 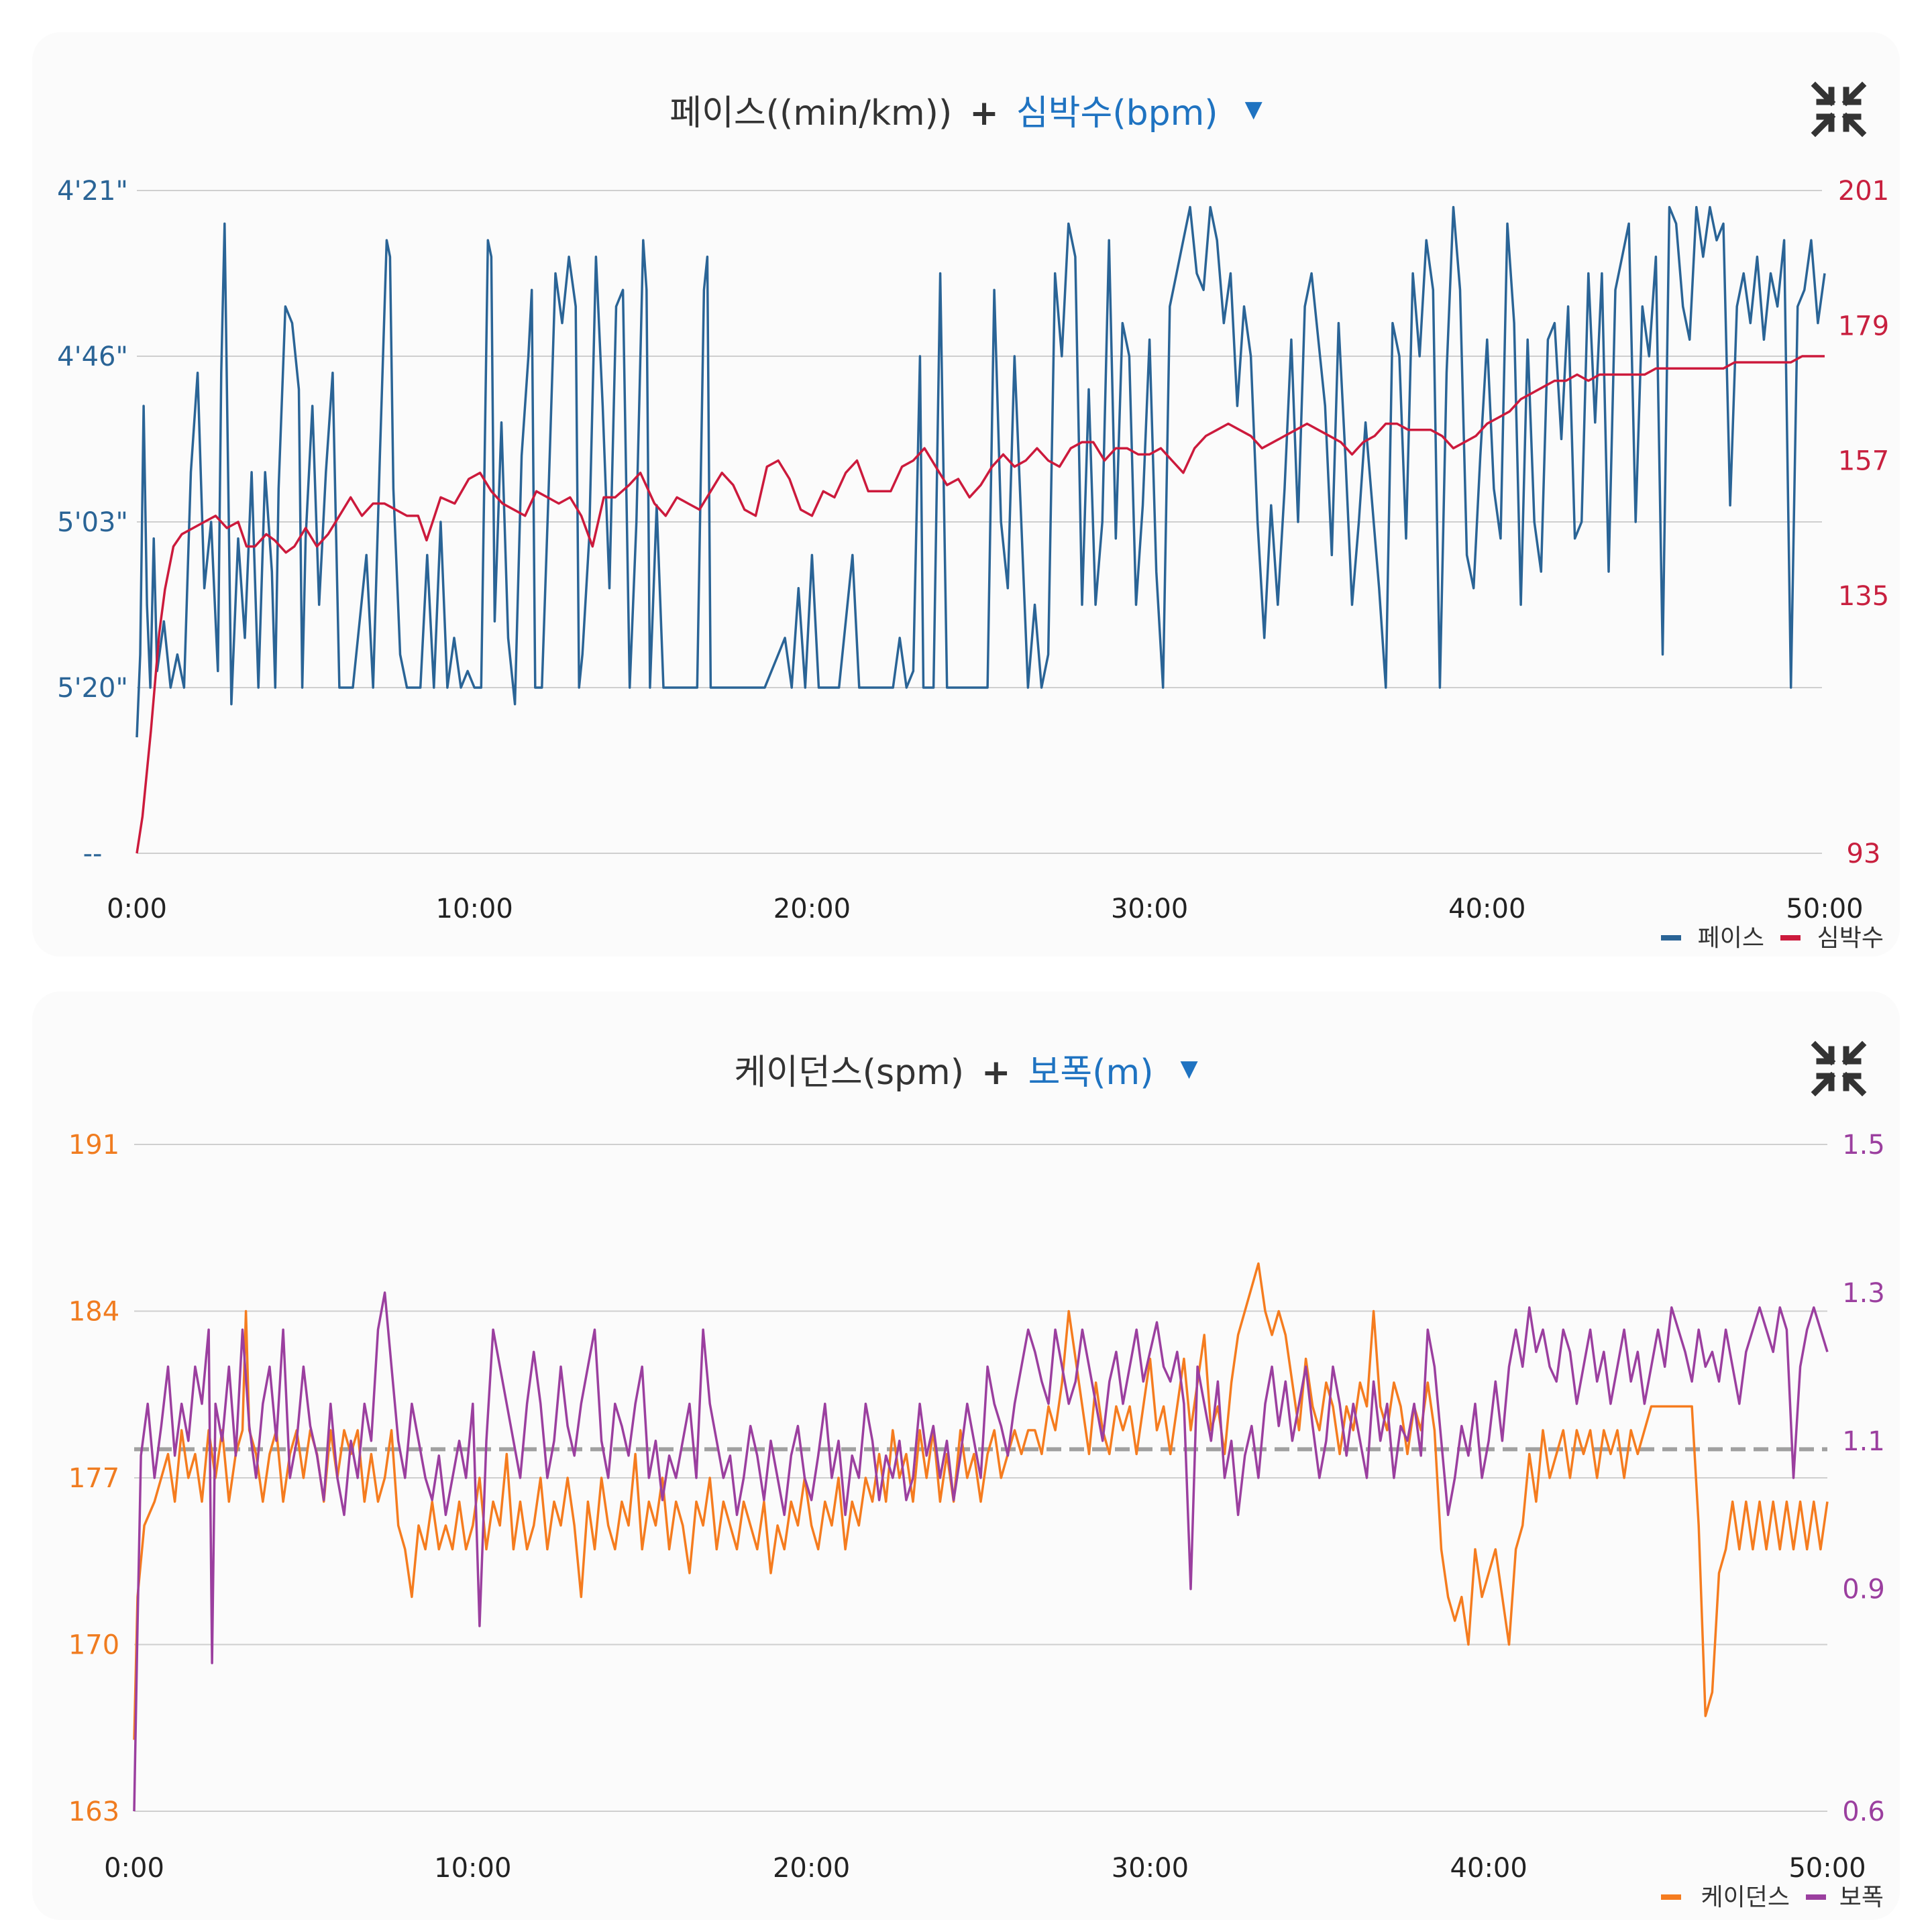 What do you see at coordinates (92, 356) in the screenshot?
I see `left-axis-tick-label: 4'46"` at bounding box center [92, 356].